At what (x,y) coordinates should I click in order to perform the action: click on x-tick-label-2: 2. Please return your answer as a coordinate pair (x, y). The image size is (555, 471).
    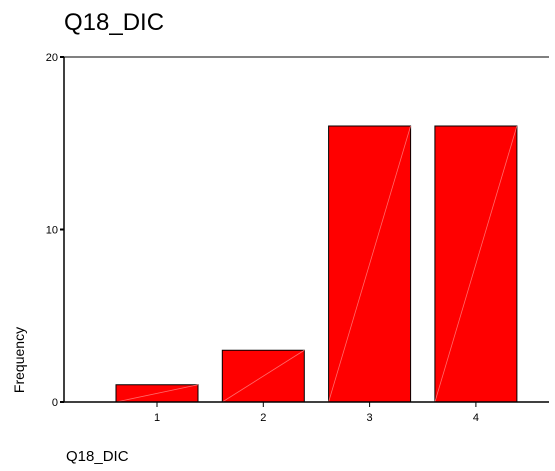
    Looking at the image, I should click on (263, 418).